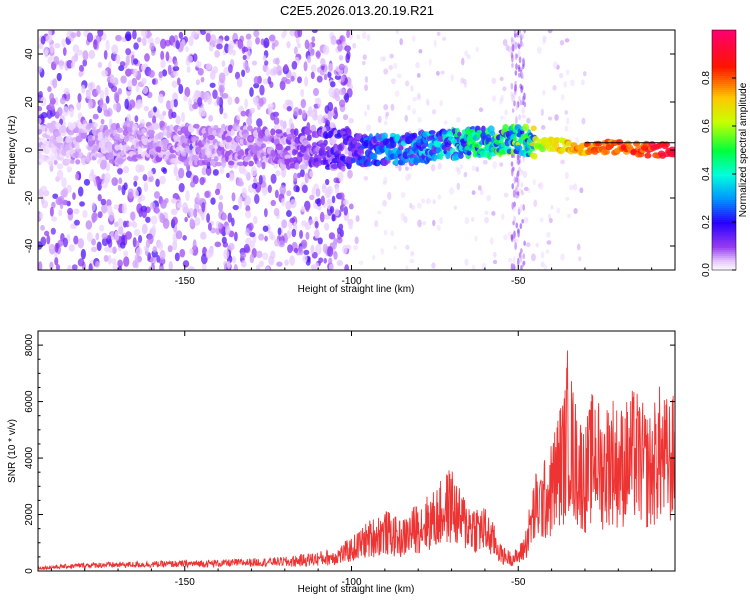 The image size is (750, 600). What do you see at coordinates (29, 401) in the screenshot?
I see `y-tick-label: 6000` at bounding box center [29, 401].